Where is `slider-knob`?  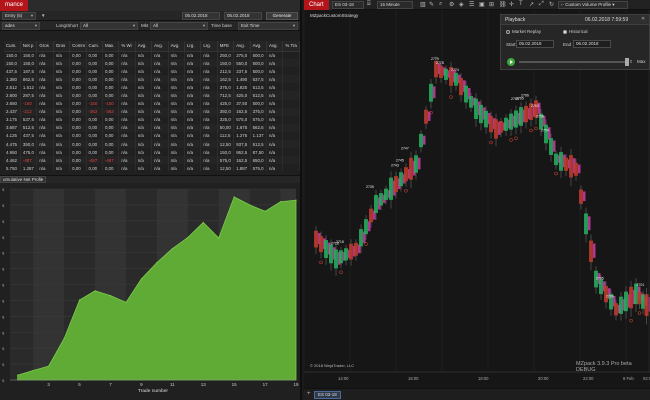 slider-knob is located at coordinates (627, 62).